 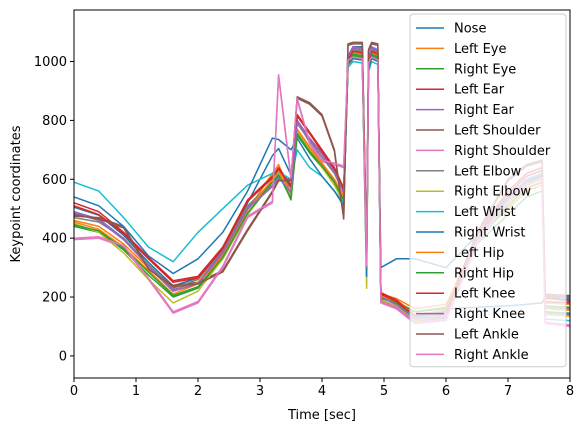 What do you see at coordinates (484, 110) in the screenshot?
I see `legend-entry: Right Ear` at bounding box center [484, 110].